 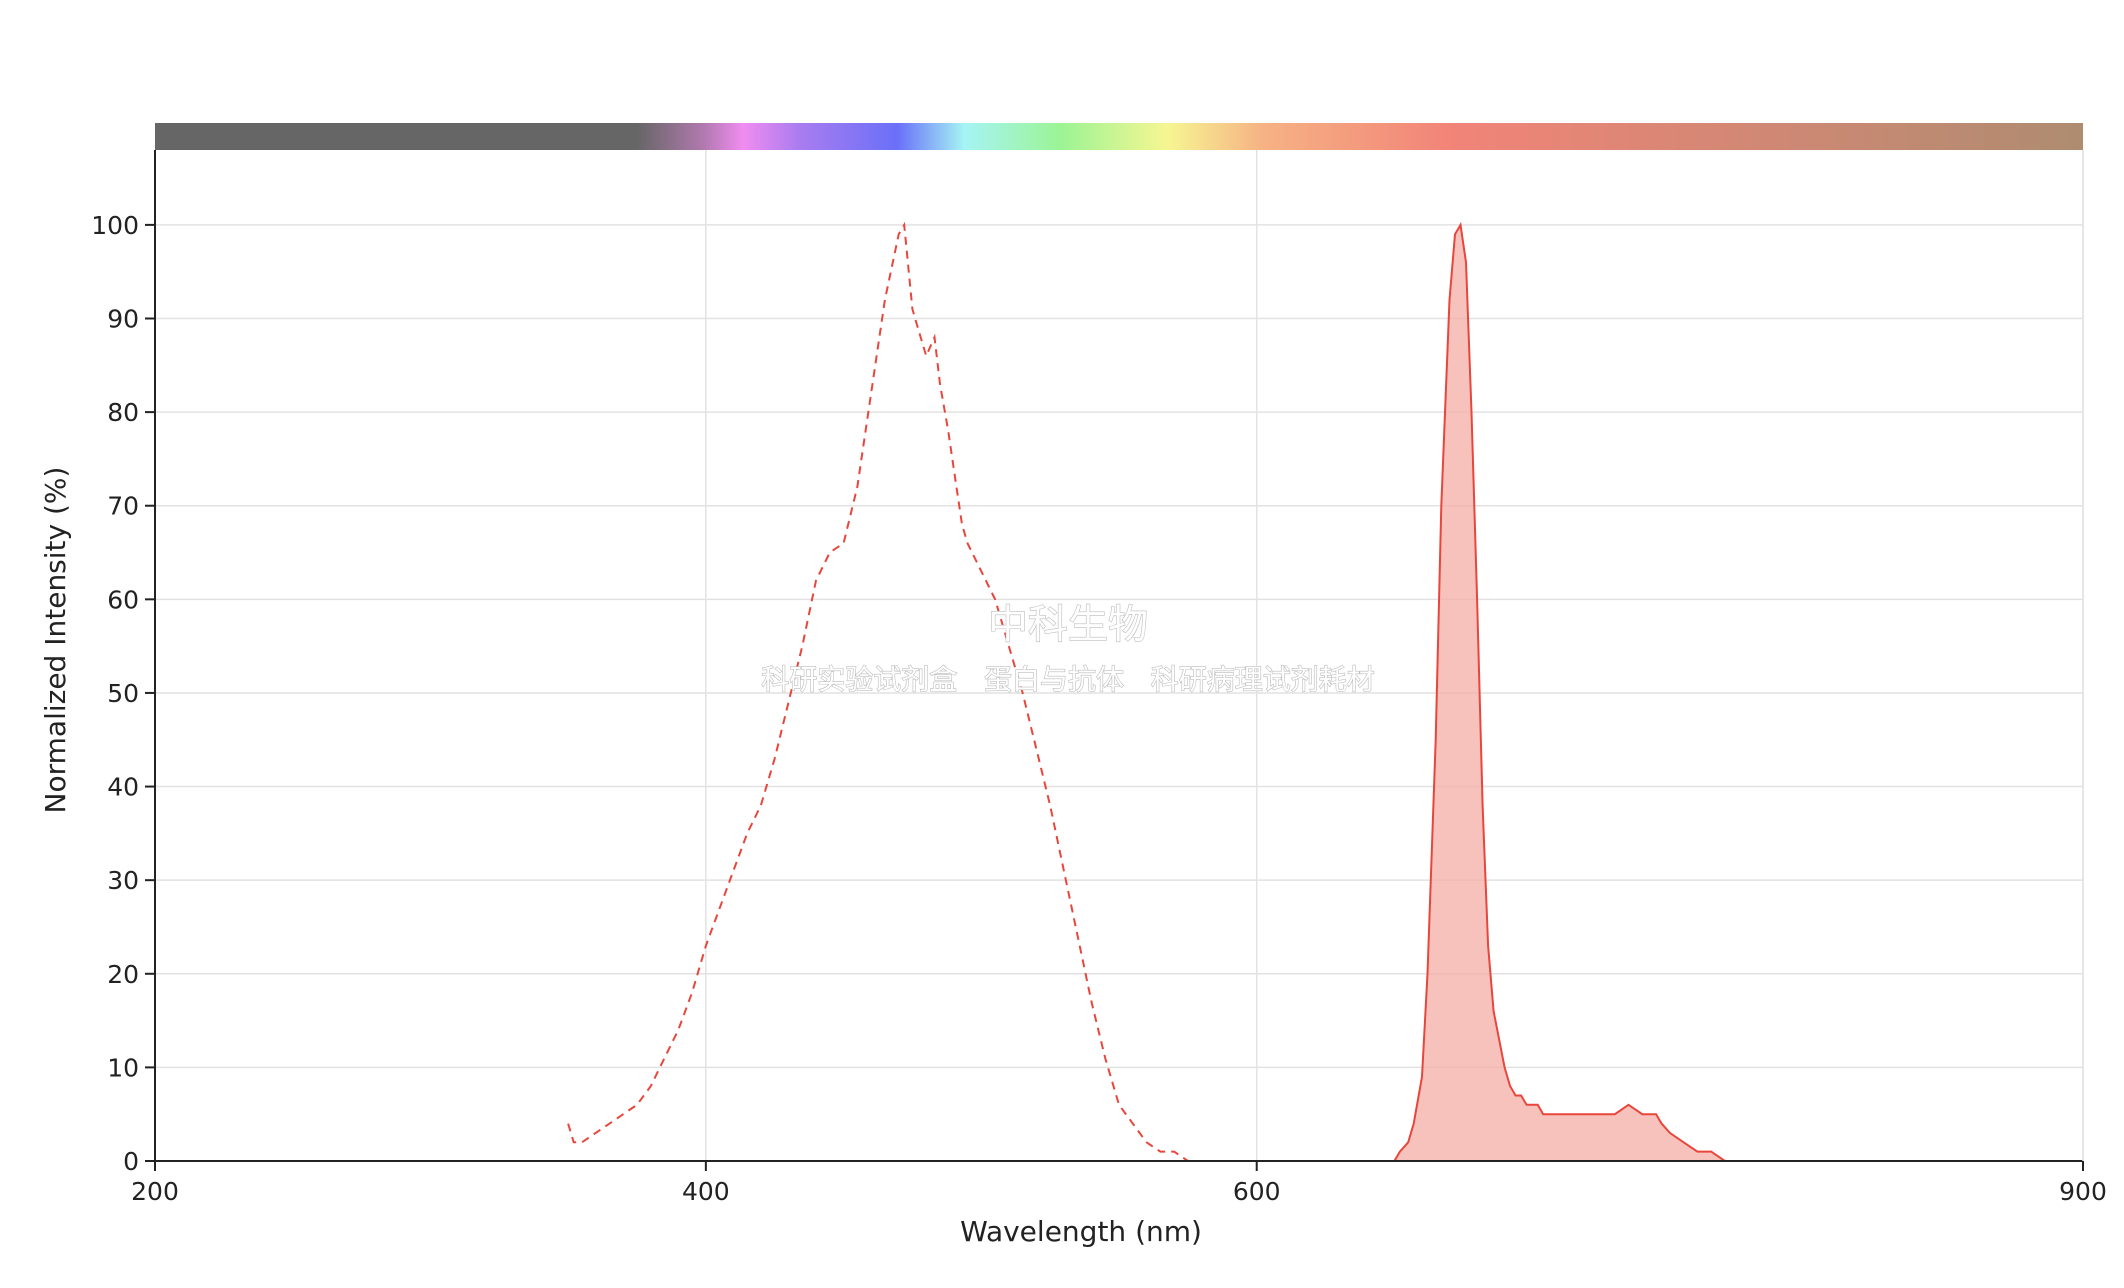 I want to click on y-tick-label: 80, so click(x=123, y=412).